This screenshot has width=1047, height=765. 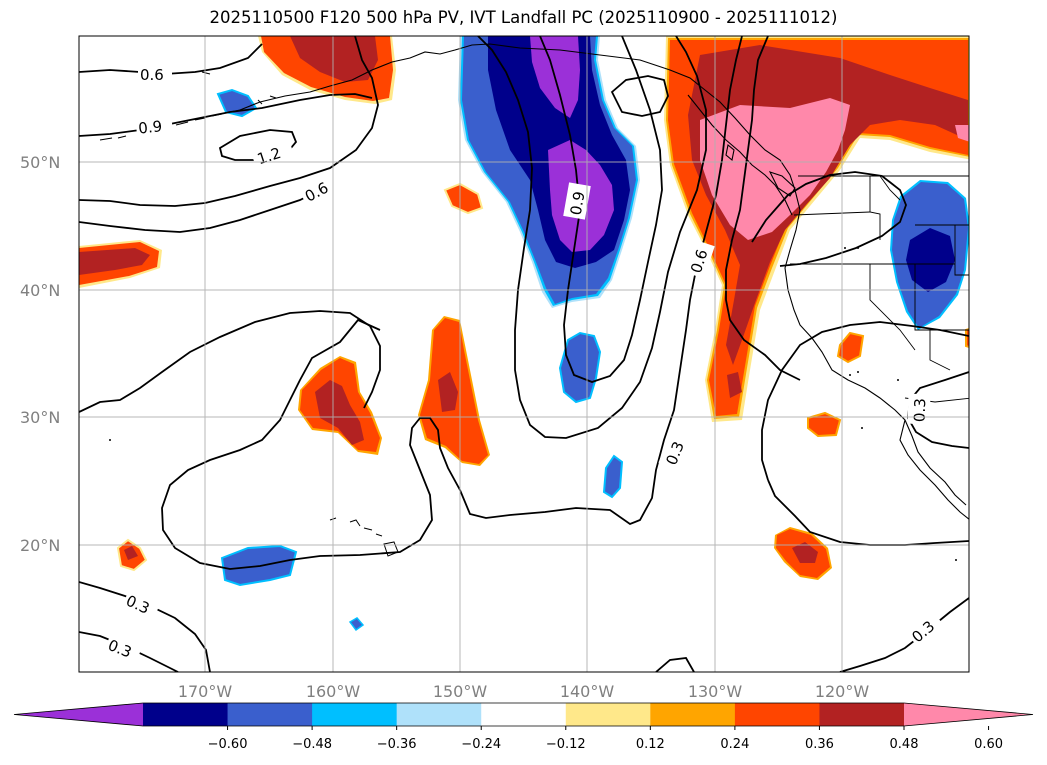 I want to click on patch-123w-30n, so click(x=824, y=424).